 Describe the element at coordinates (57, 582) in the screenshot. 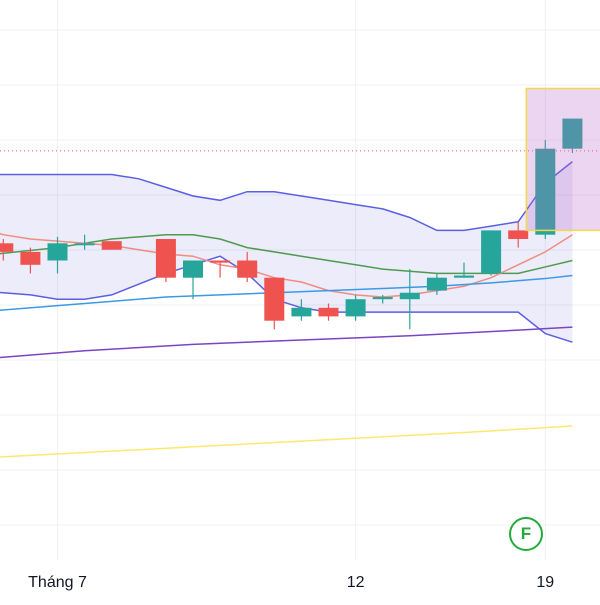

I see `x-axis-tick-label: Tháng 7` at that location.